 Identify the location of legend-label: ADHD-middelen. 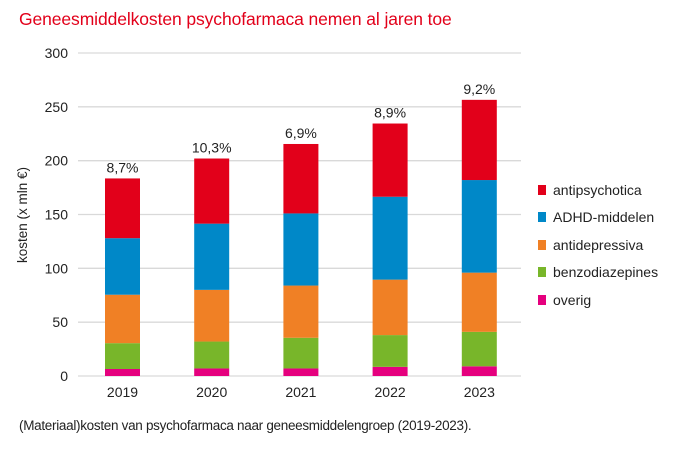
(604, 217).